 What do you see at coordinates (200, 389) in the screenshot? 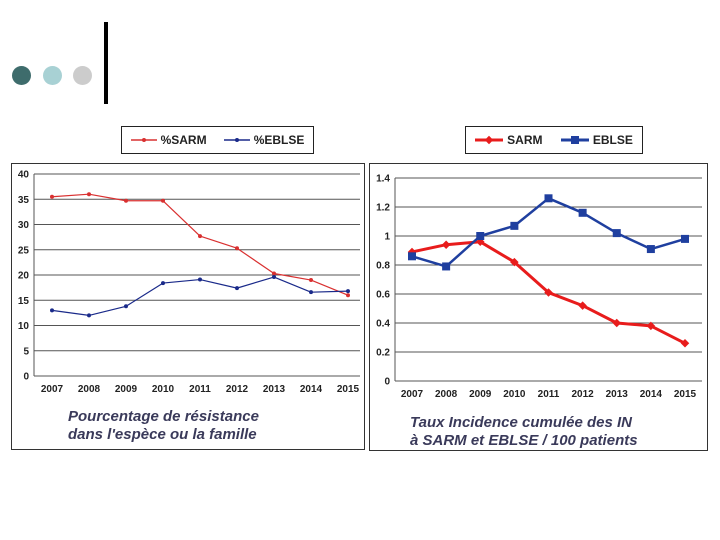
I see `chart-left-xtick-label-4: 2011` at bounding box center [200, 389].